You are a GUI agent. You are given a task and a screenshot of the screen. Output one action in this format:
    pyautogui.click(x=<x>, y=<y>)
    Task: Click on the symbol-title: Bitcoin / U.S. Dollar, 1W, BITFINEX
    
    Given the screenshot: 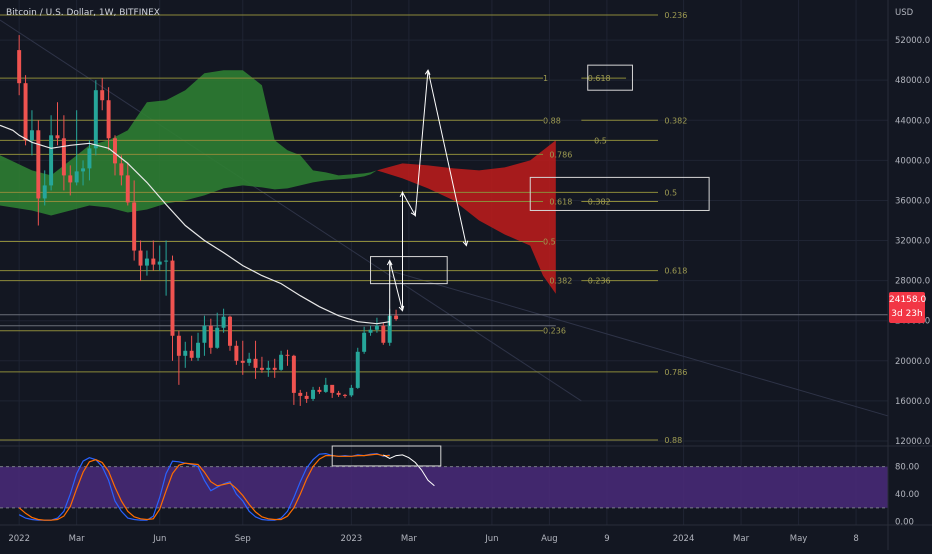 What is the action you would take?
    pyautogui.click(x=83, y=13)
    